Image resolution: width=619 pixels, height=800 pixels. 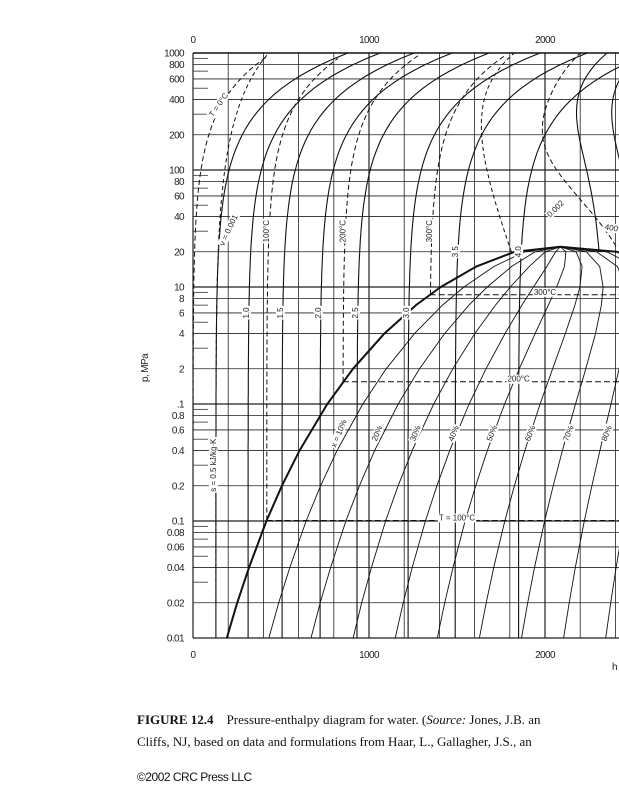 What do you see at coordinates (175, 719) in the screenshot?
I see `figure-number: FIGURE 12.4` at bounding box center [175, 719].